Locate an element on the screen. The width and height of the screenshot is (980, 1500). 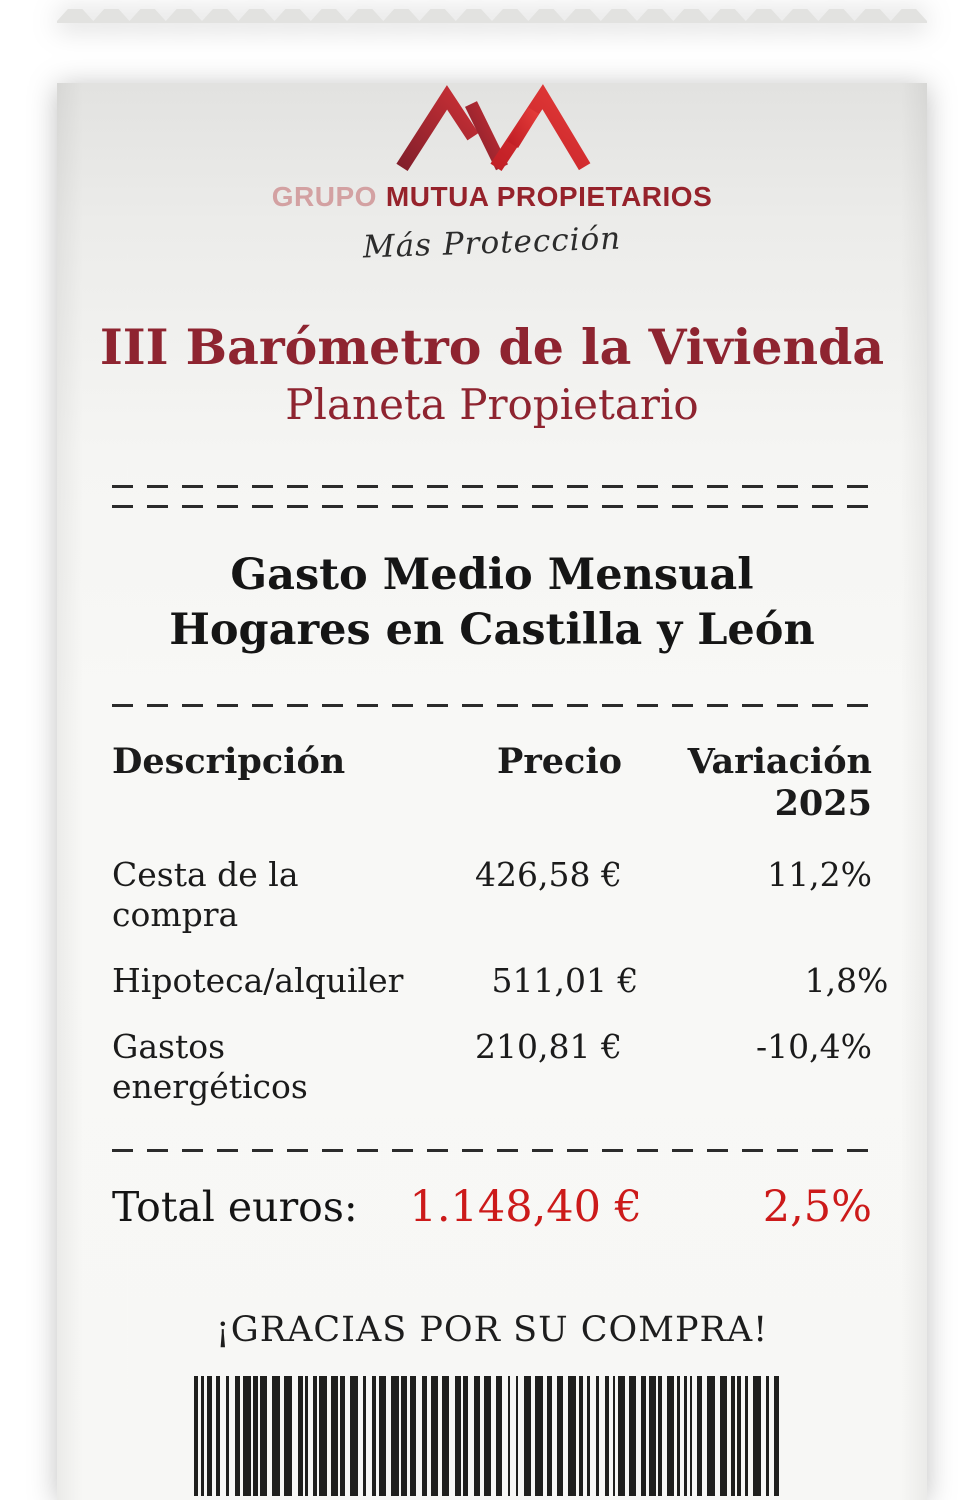
column-header-description: Descripción is located at coordinates (229, 761).